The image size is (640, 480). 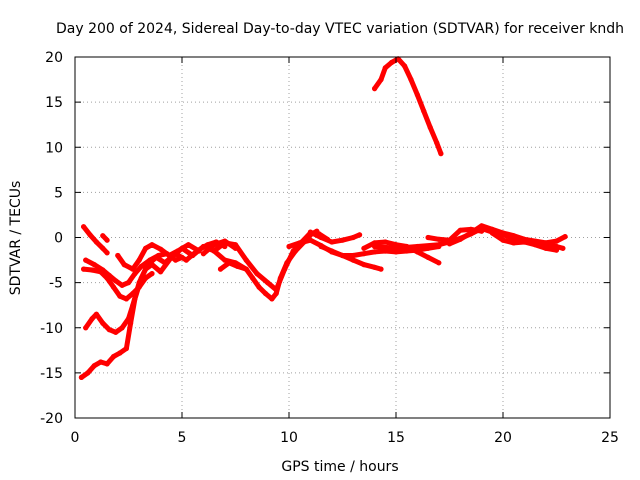 I want to click on y-tick-label: -15, so click(x=51, y=374).